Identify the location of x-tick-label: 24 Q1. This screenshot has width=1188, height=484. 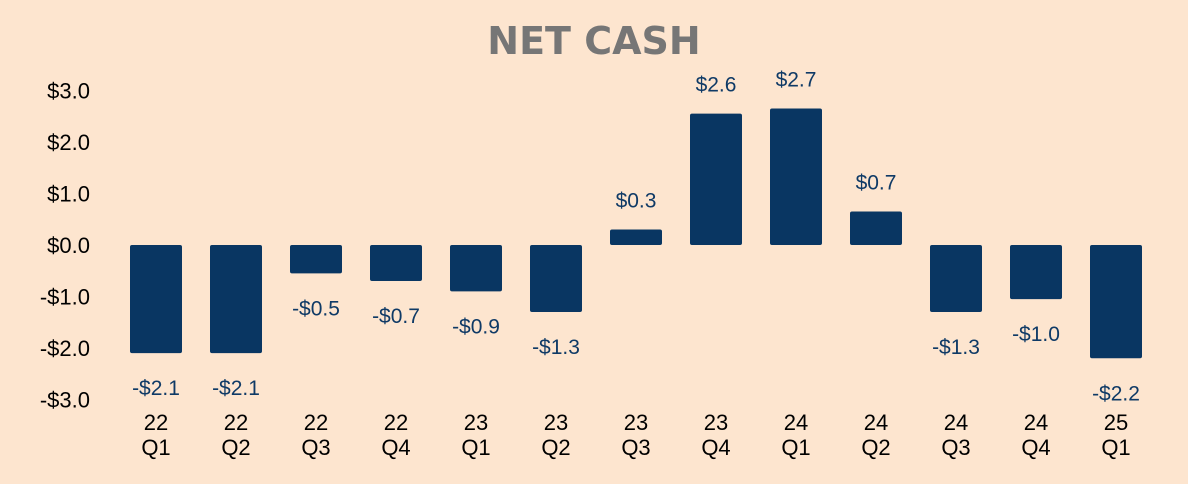
(795, 435).